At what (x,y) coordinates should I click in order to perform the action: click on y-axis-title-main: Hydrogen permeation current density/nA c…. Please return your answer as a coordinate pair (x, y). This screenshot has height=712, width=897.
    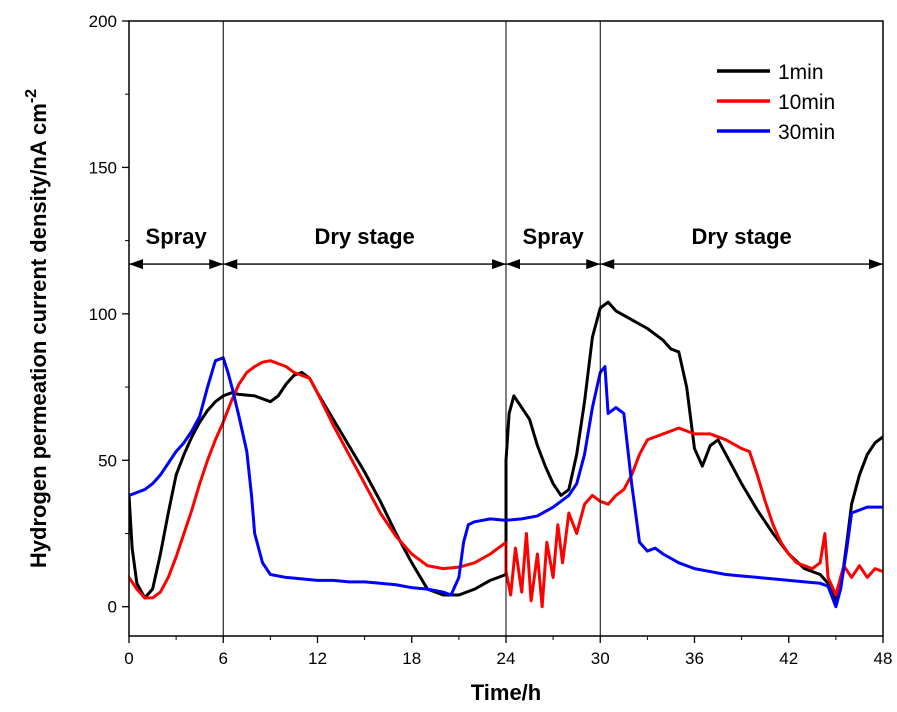
    Looking at the image, I should click on (38, 335).